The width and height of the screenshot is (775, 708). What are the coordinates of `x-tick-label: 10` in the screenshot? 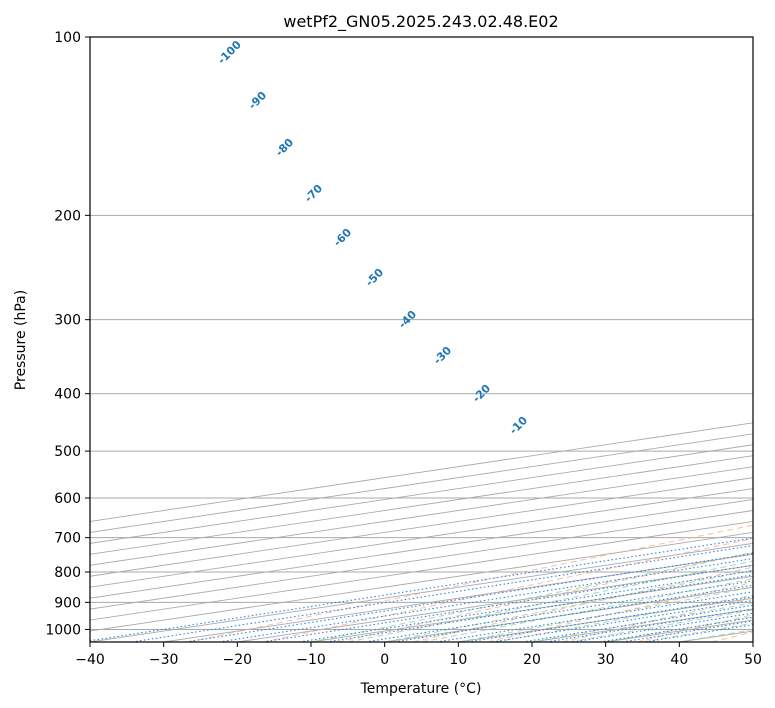 It's located at (458, 660).